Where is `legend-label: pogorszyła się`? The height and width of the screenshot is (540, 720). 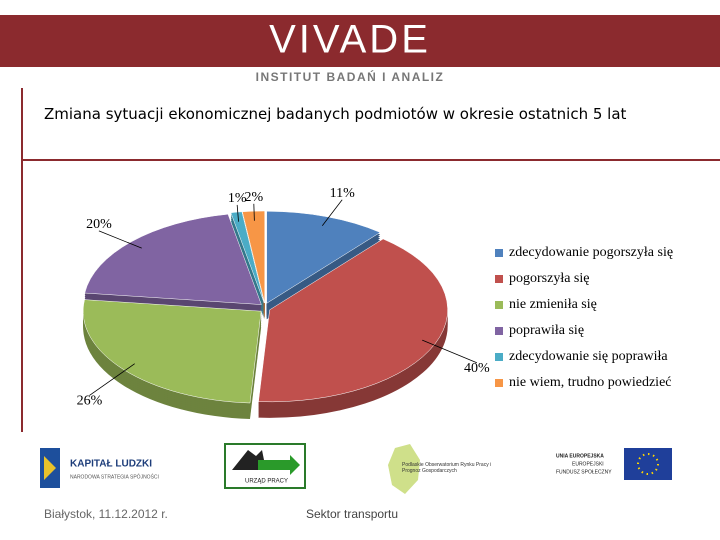
legend-label: pogorszyła się is located at coordinates (549, 278).